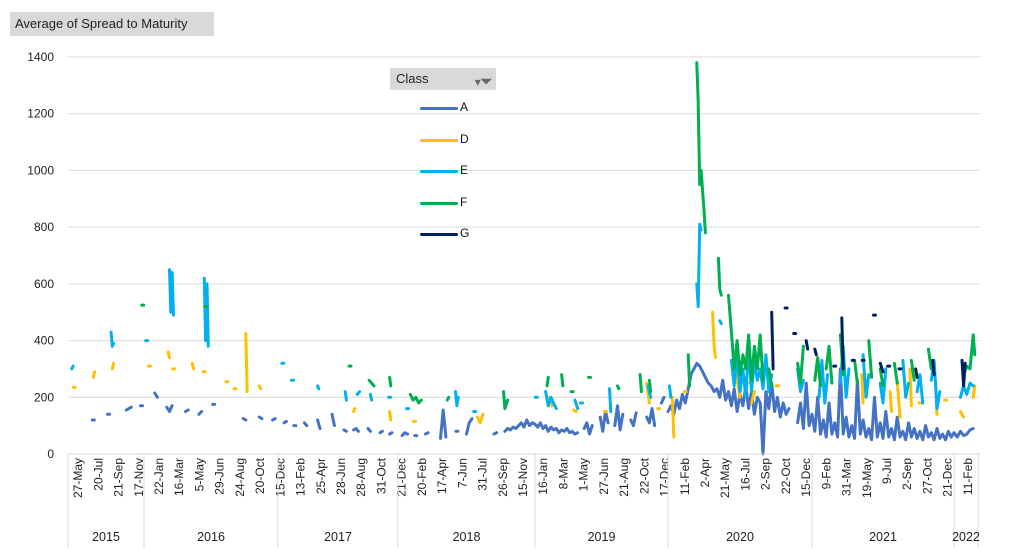  Describe the element at coordinates (50, 454) in the screenshot. I see `y-tick-label: 0` at that location.